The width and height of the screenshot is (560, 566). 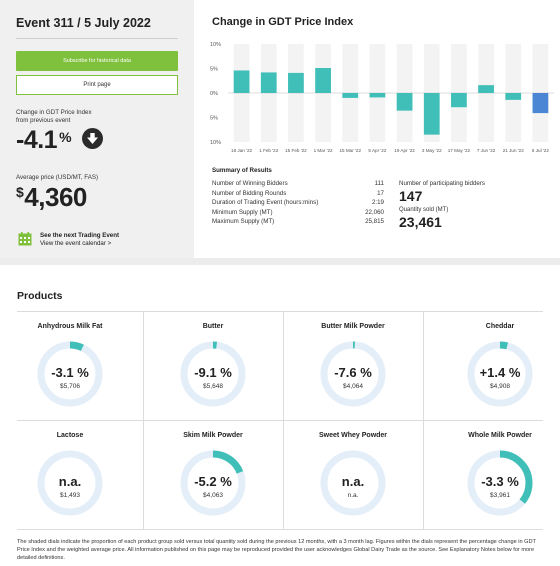 I want to click on bar-1 Feb '22, so click(x=268, y=82).